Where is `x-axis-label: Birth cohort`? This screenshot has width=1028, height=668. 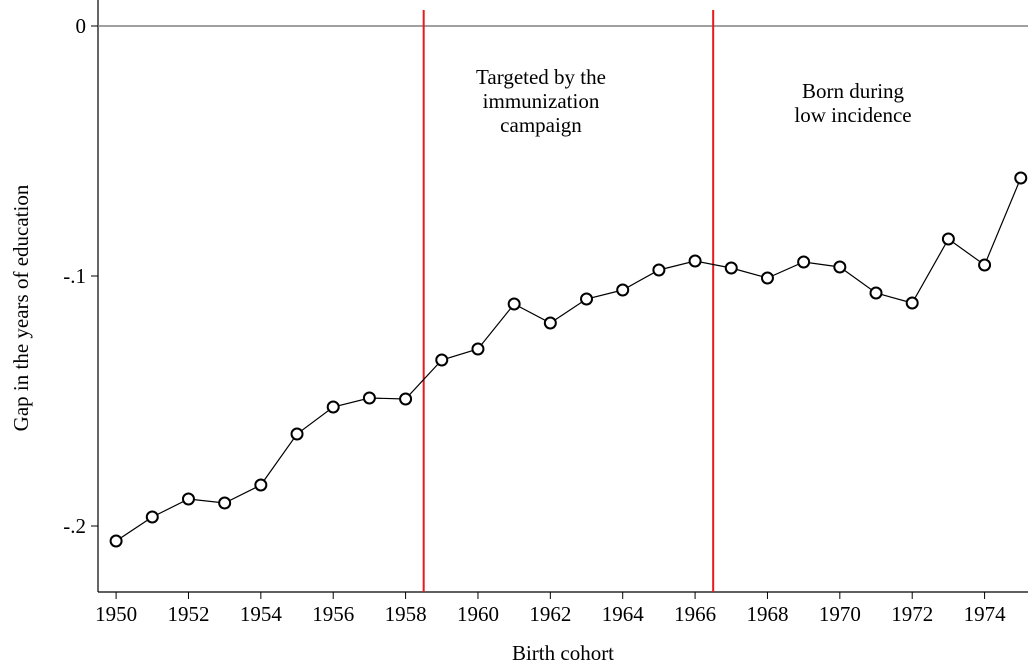
x-axis-label: Birth cohort is located at coordinates (563, 653).